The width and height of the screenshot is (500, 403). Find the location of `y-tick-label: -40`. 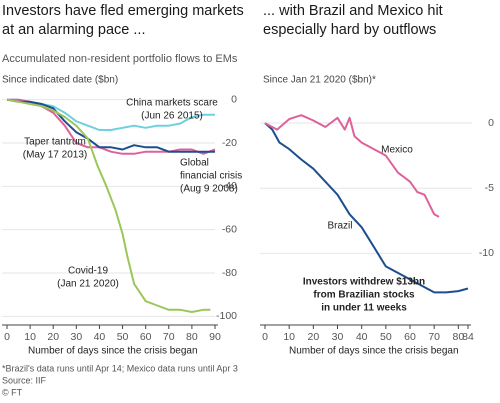

y-tick-label: -40 is located at coordinates (229, 186).